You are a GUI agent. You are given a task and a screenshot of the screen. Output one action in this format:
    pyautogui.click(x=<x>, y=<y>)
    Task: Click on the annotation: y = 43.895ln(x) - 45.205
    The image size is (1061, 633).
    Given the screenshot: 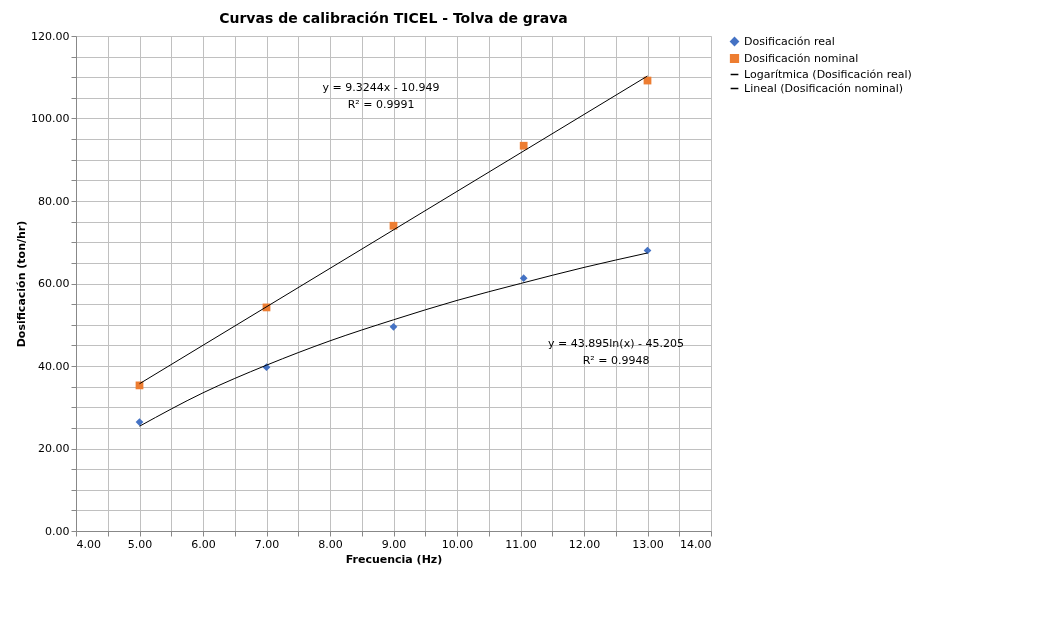 What is the action you would take?
    pyautogui.click(x=616, y=343)
    